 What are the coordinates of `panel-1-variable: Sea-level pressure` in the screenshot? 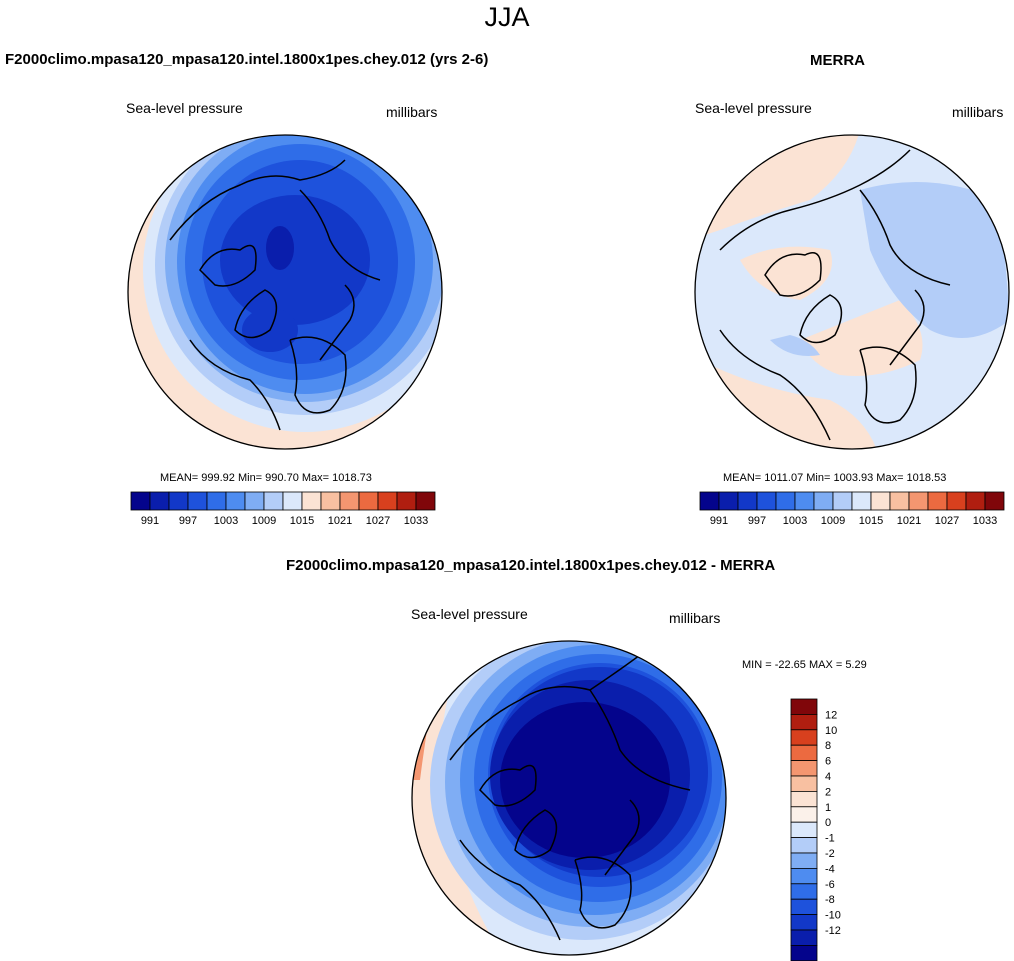 It's located at (184, 108).